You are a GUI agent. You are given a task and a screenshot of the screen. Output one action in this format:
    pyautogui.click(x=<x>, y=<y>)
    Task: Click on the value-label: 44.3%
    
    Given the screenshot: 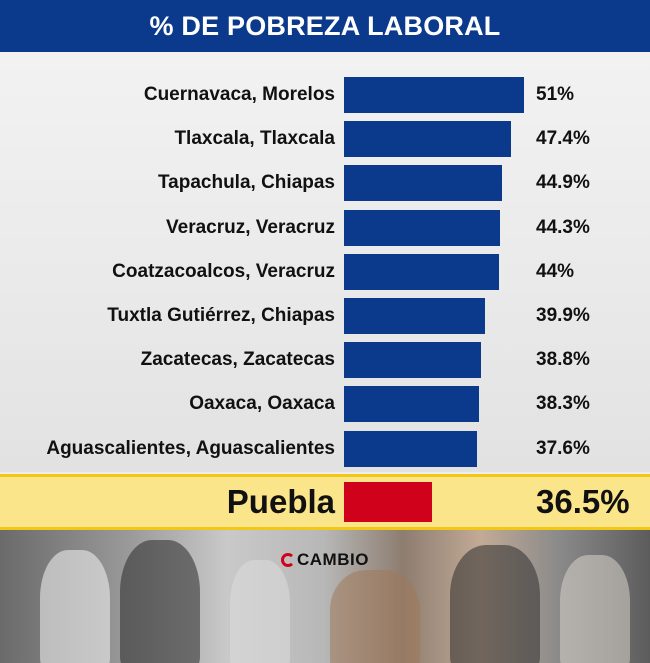 What is the action you would take?
    pyautogui.click(x=563, y=227)
    